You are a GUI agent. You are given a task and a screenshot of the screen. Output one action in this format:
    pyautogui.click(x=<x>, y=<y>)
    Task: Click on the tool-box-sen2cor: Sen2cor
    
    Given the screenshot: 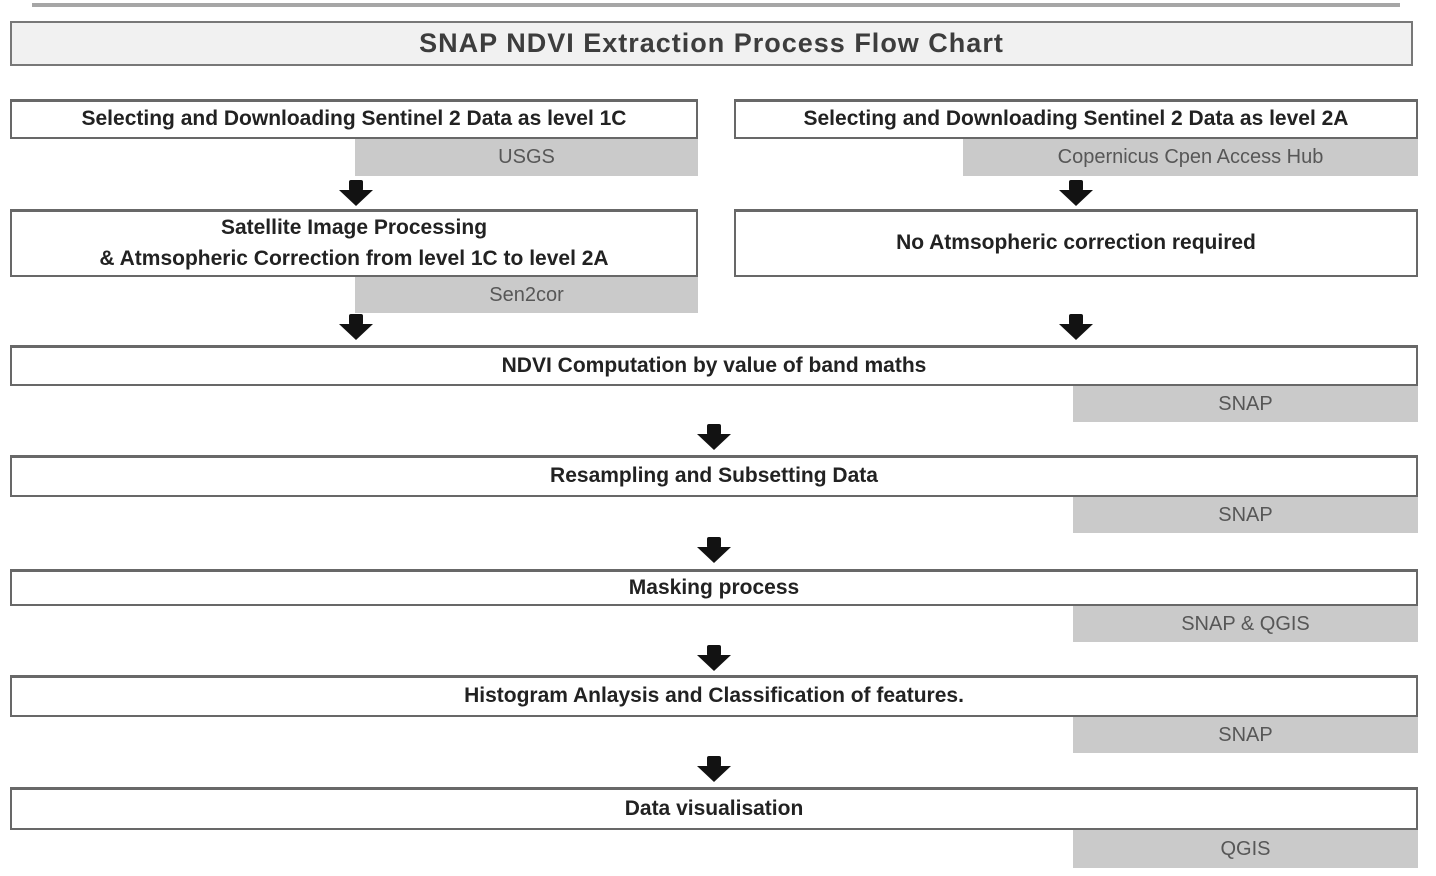 What is the action you would take?
    pyautogui.click(x=526, y=295)
    